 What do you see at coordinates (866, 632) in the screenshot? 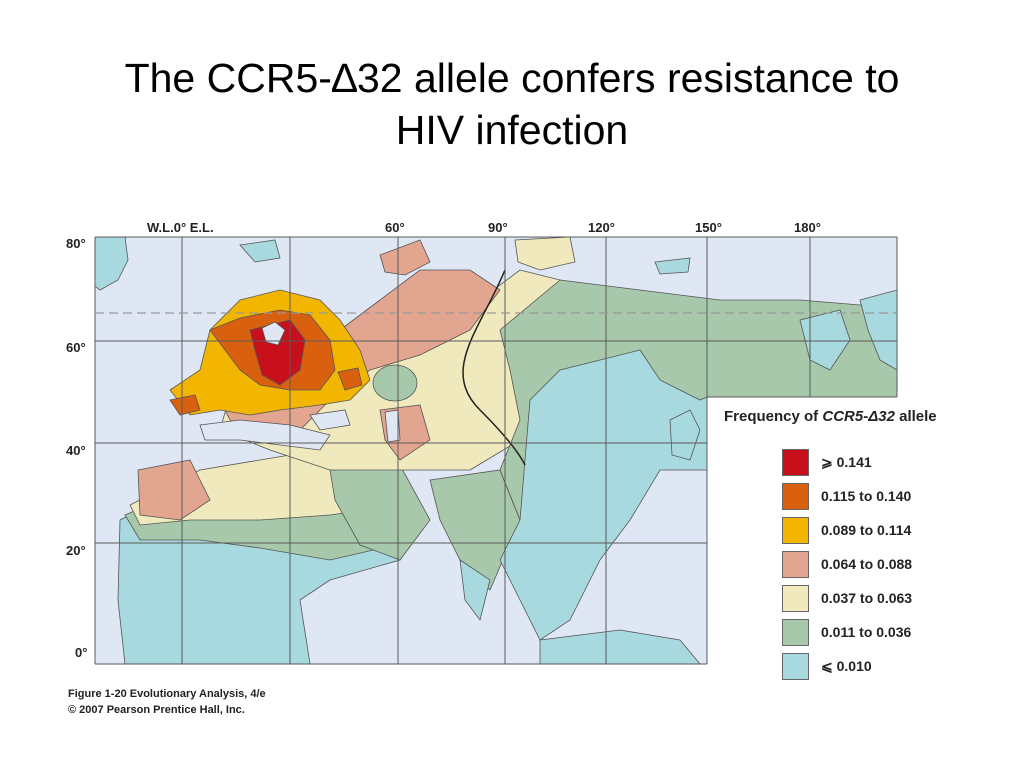
I see `legend-label: 0.011 to 0.036` at bounding box center [866, 632].